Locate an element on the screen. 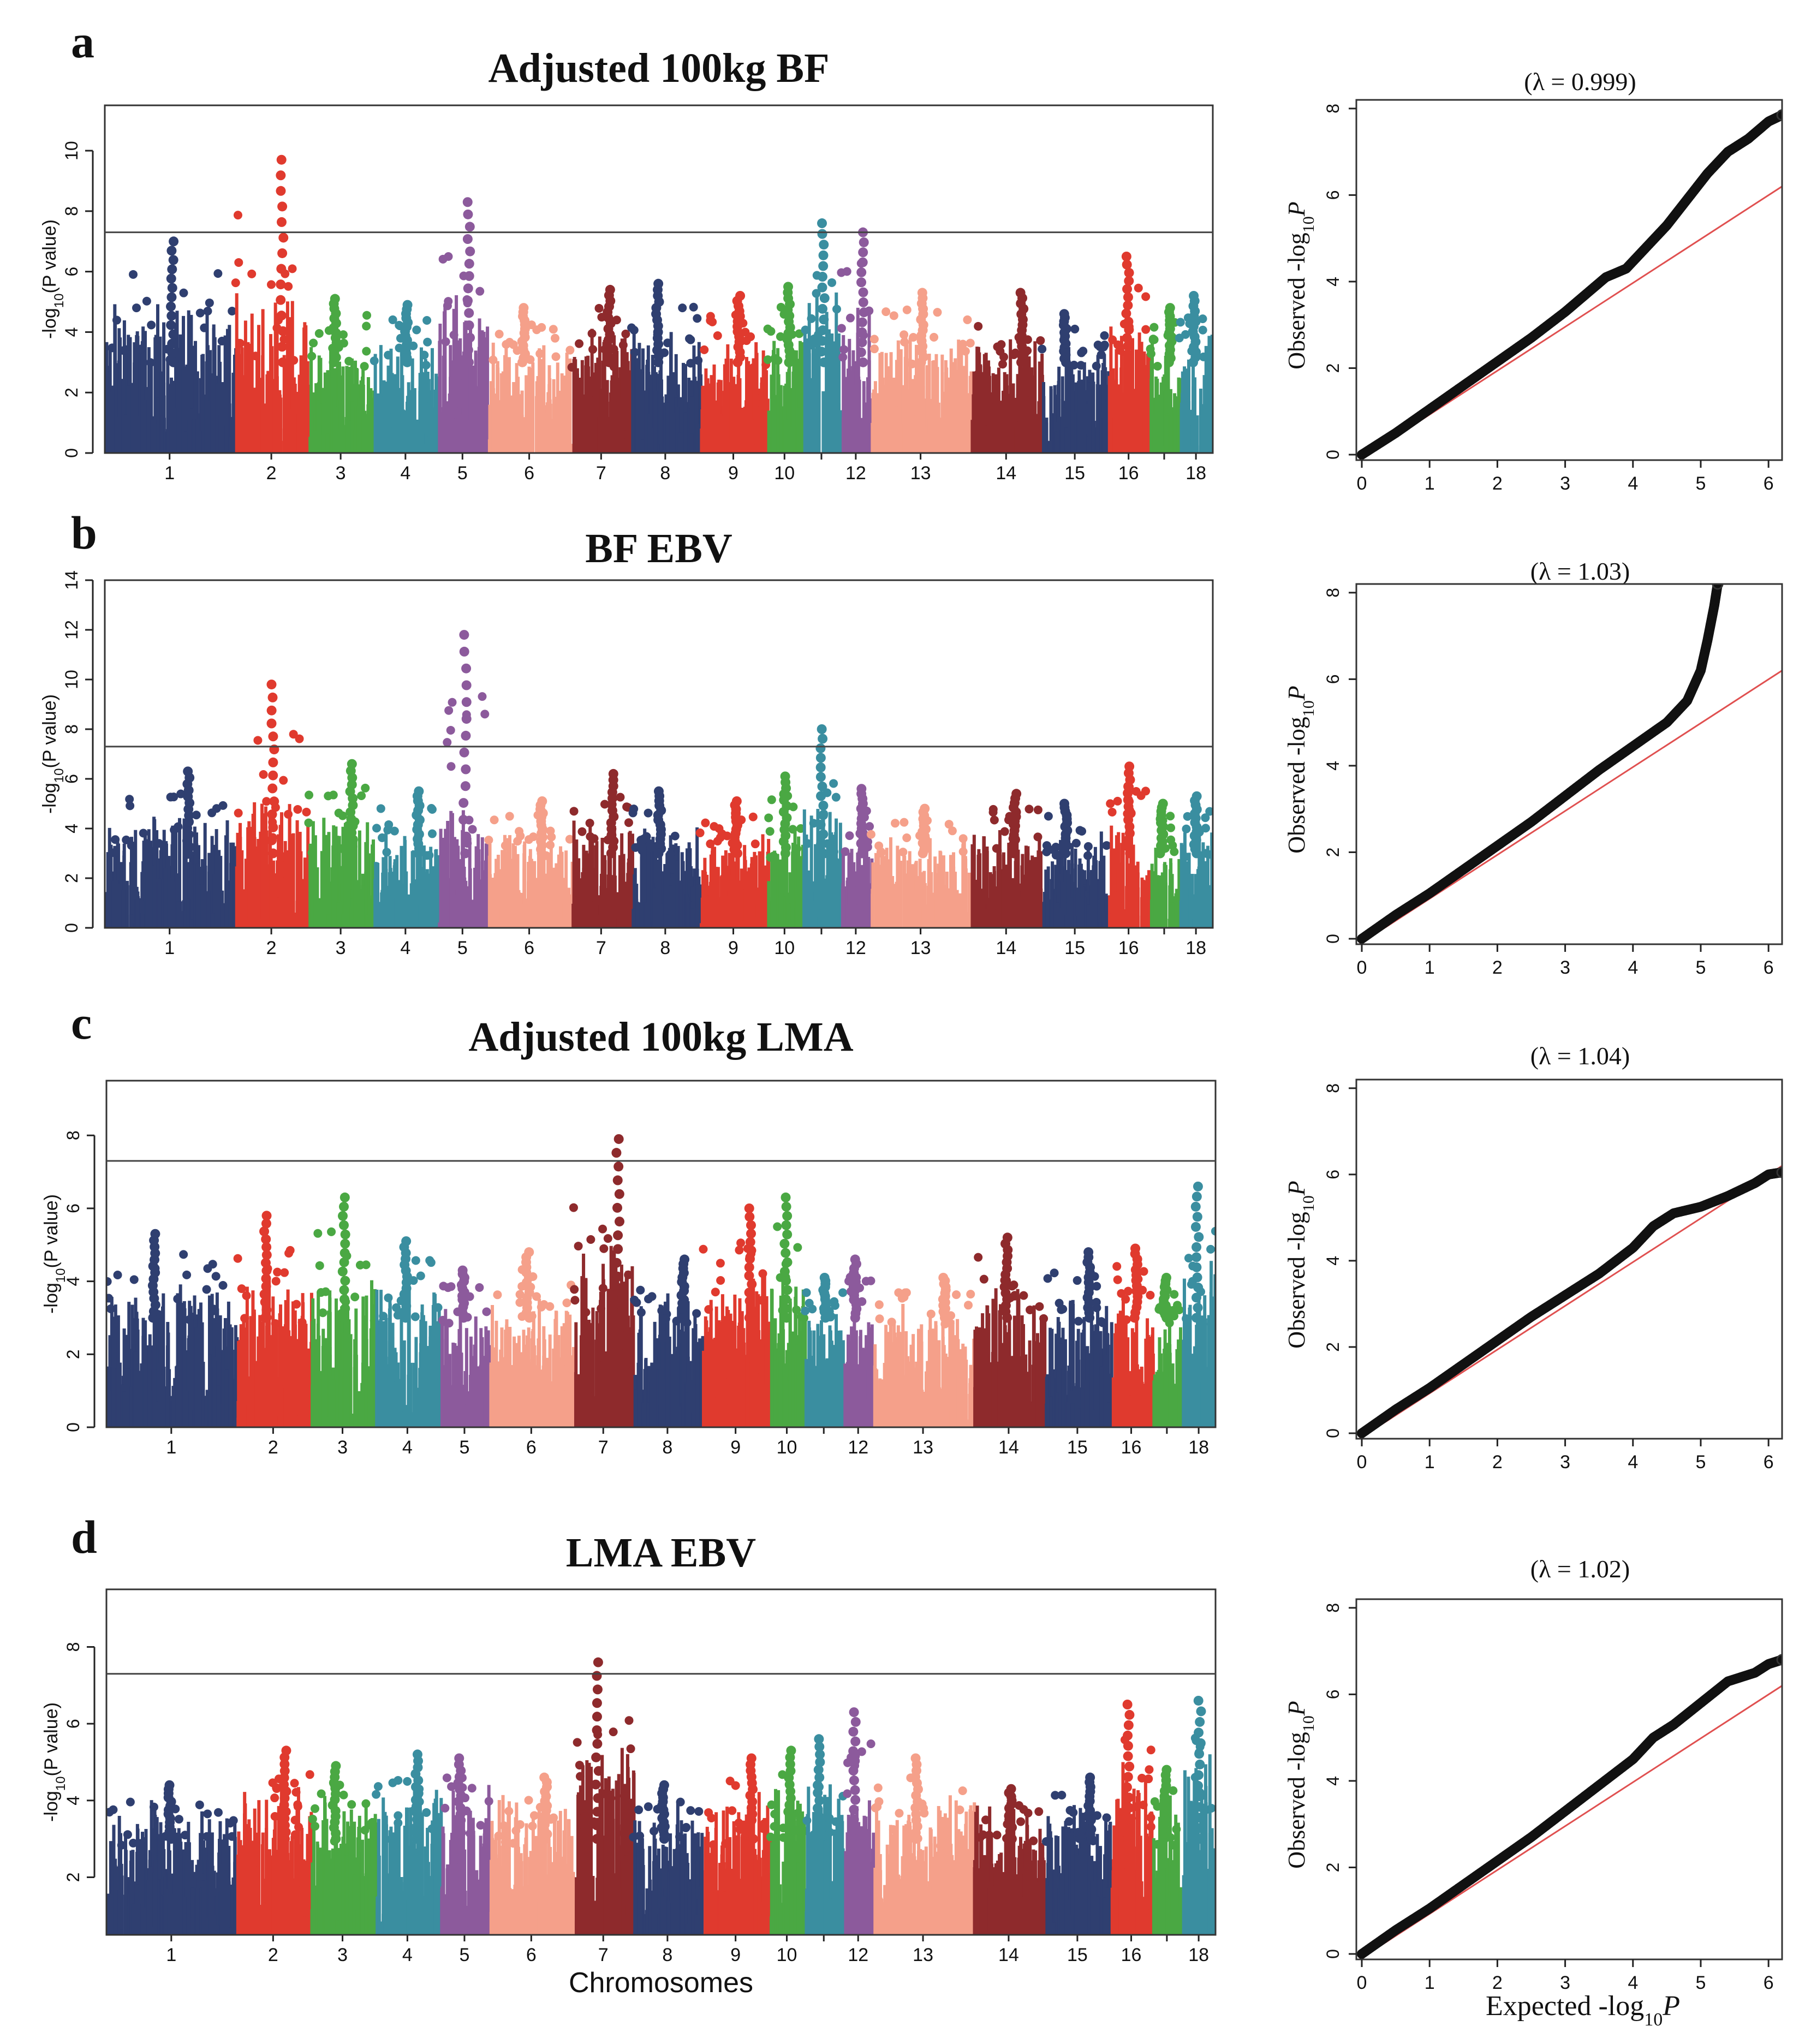  x-tick-label-chr-6: 6 is located at coordinates (529, 473).